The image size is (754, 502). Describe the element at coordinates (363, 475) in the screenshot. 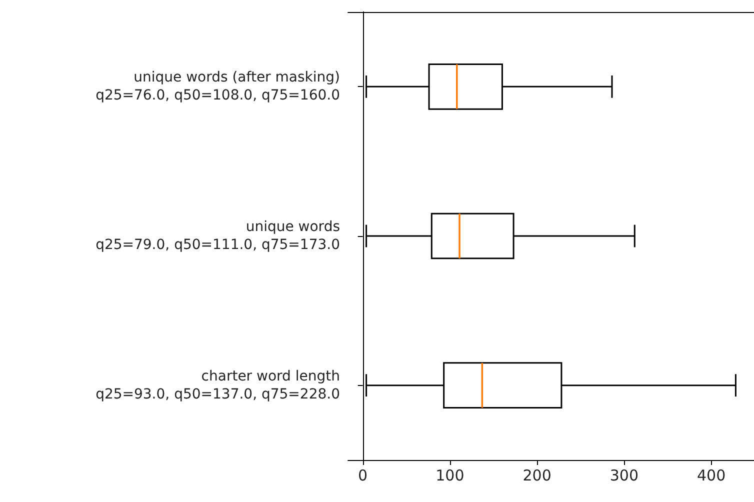

I see `x-tick-label: 0` at that location.